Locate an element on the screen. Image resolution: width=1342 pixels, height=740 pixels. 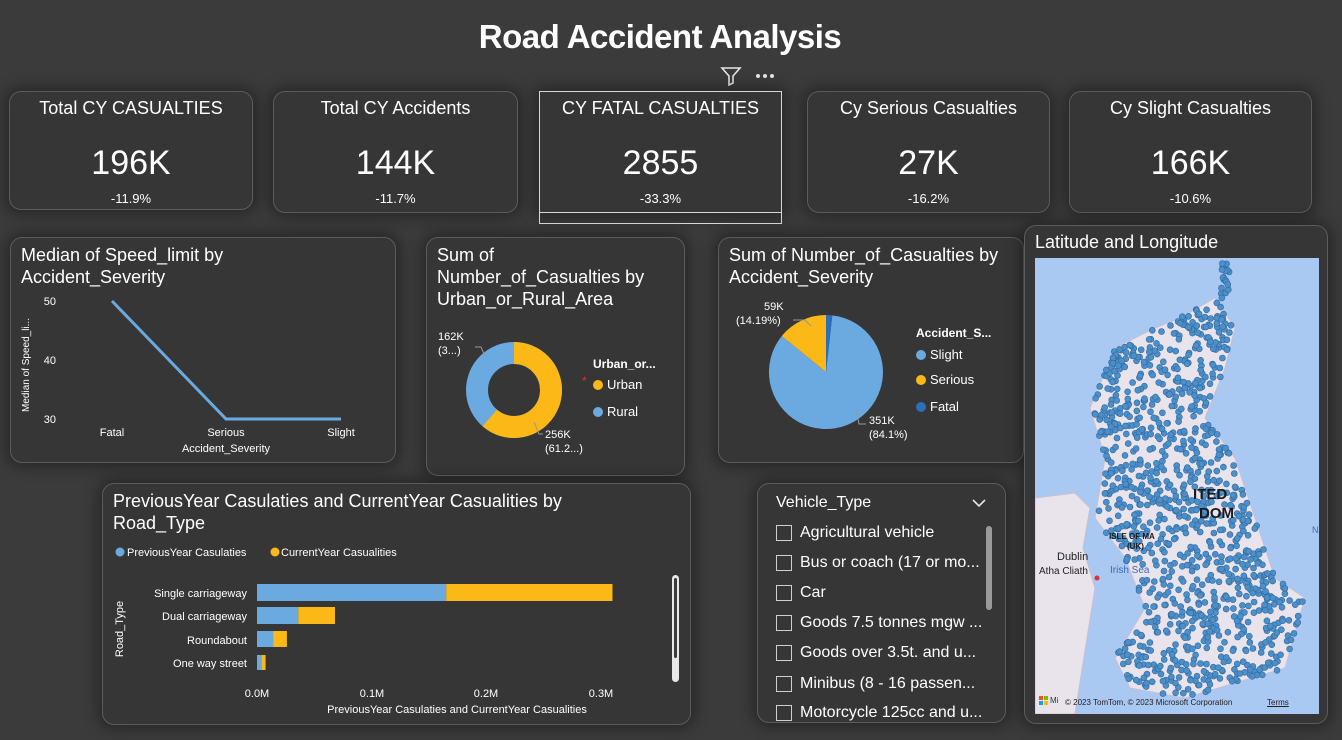
line-series is located at coordinates (225, 360).